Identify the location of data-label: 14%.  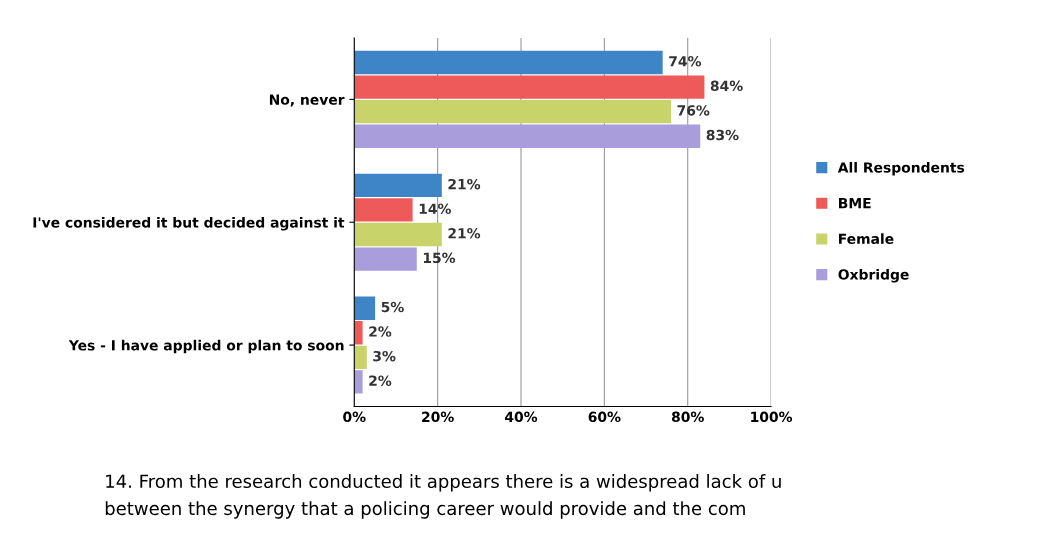
(435, 208).